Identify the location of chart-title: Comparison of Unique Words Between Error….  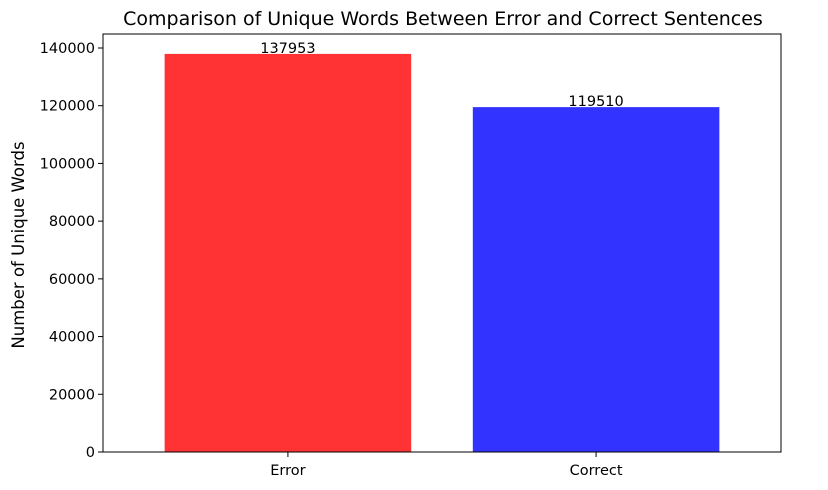
(443, 19).